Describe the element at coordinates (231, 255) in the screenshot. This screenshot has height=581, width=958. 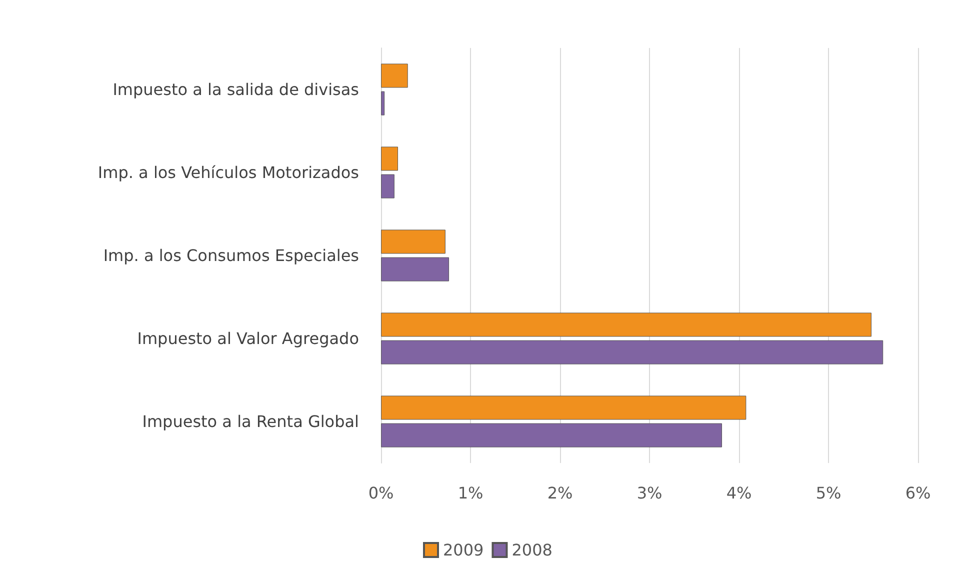
I see `y-tick-label: Imp. a los Consumos Especiales` at that location.